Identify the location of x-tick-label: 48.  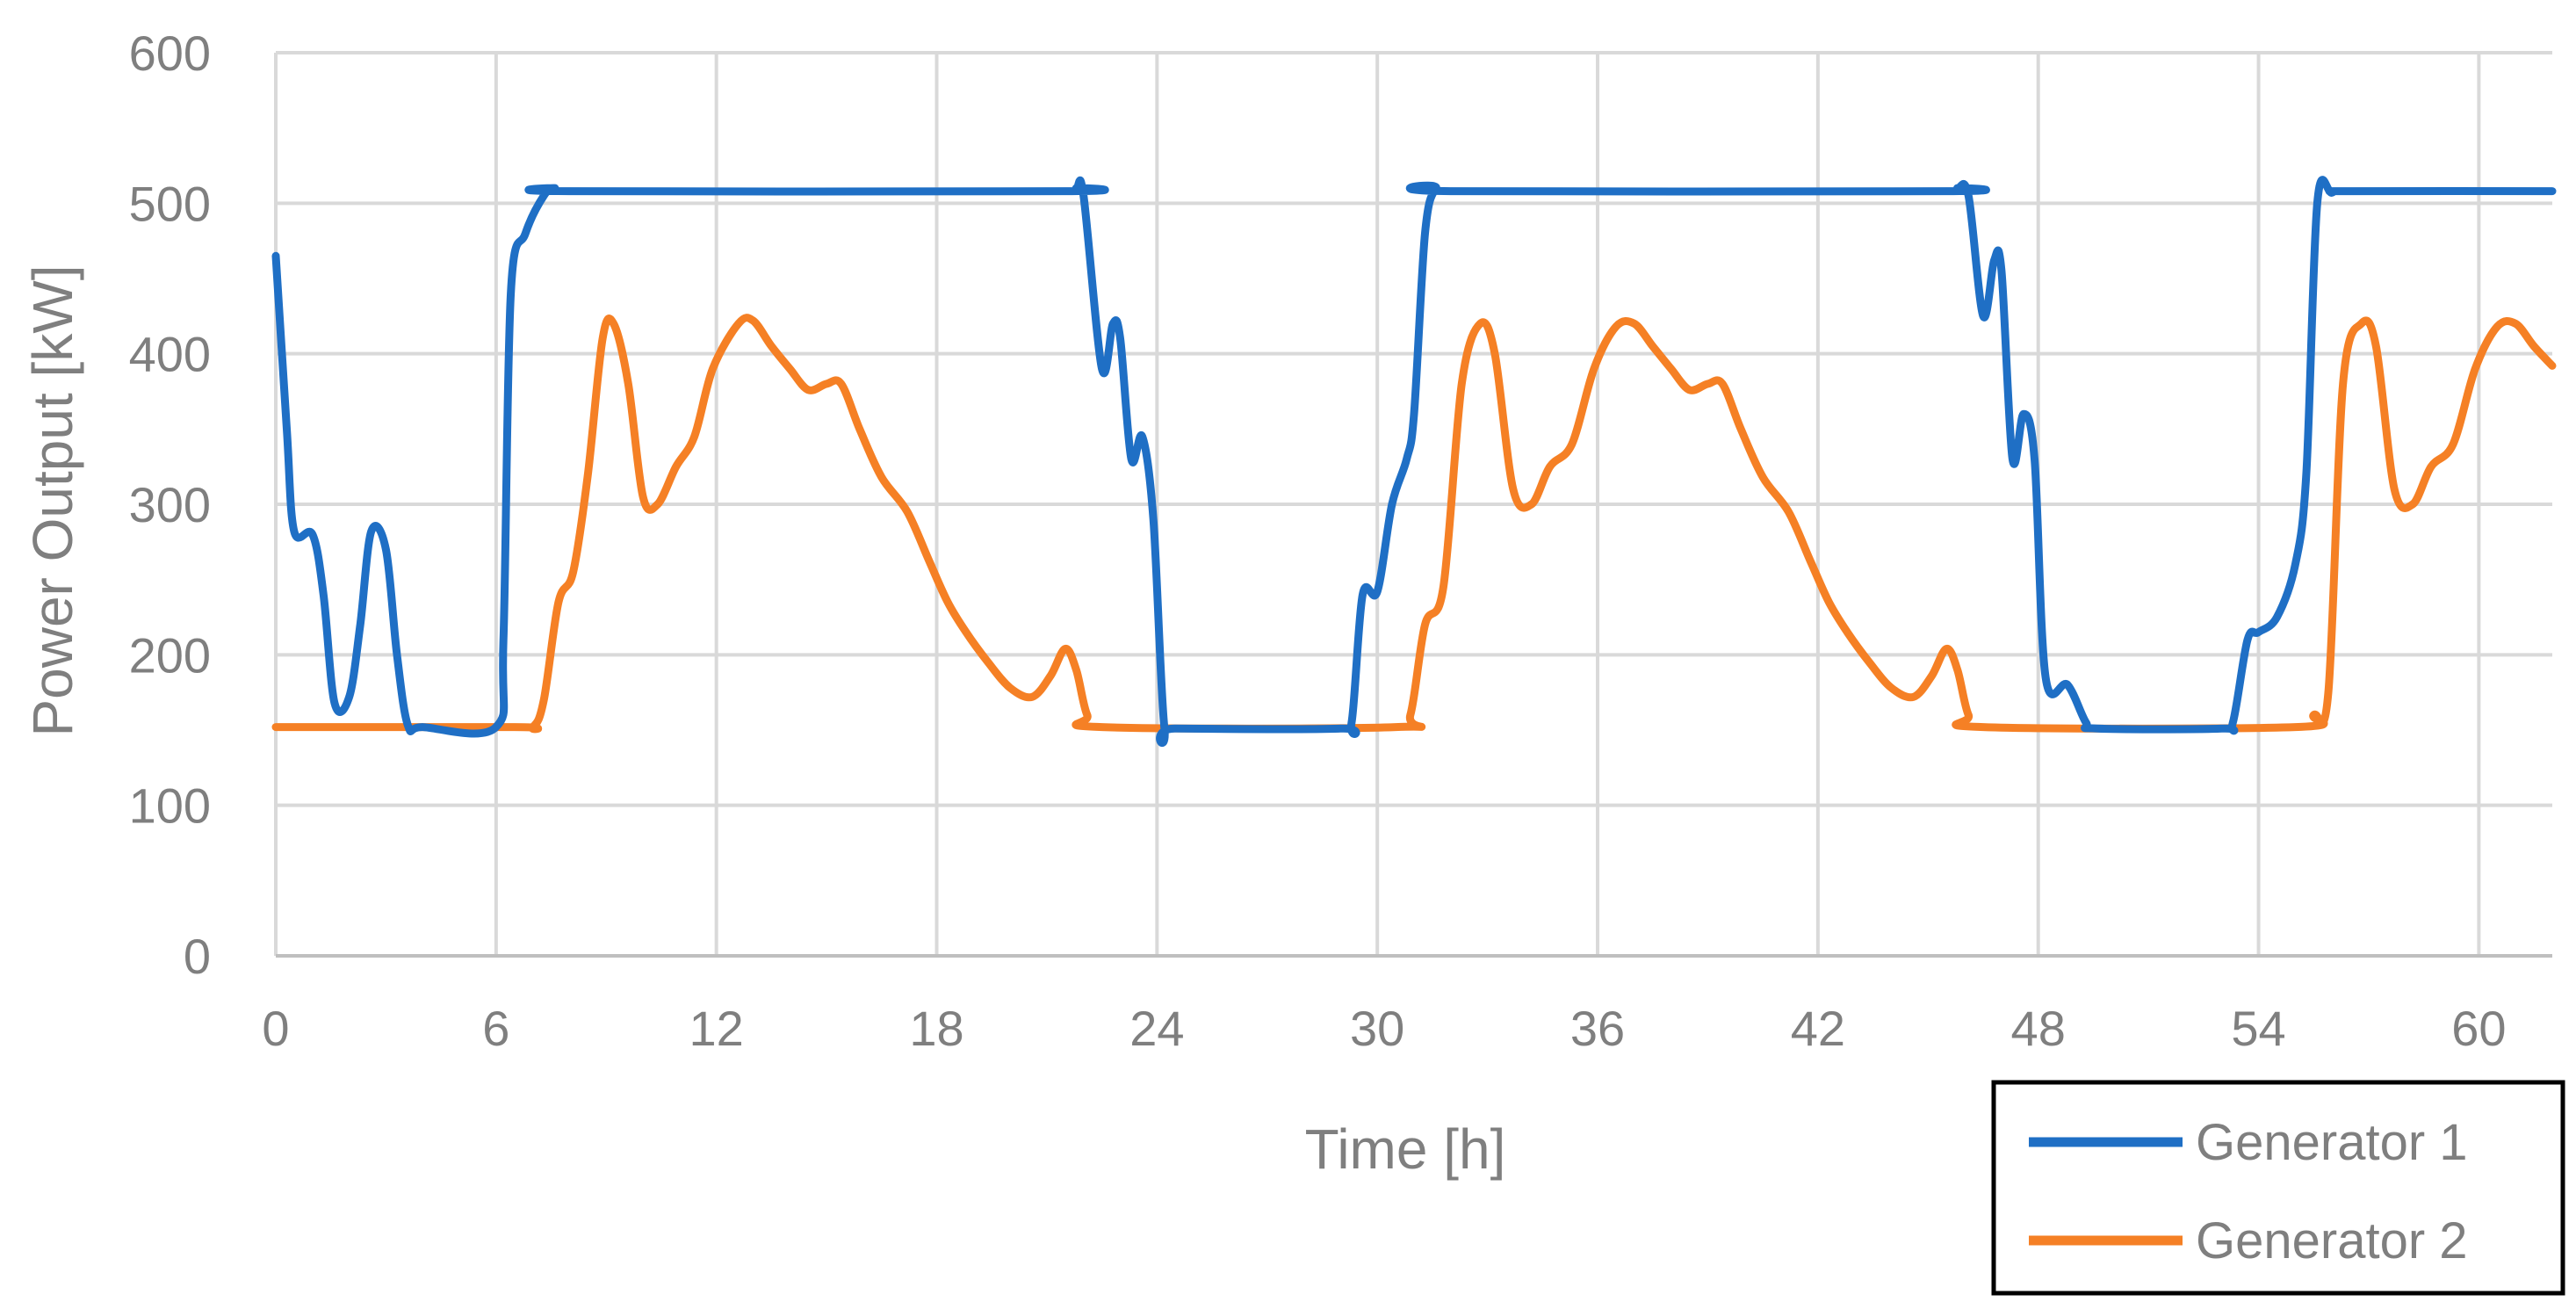
(2038, 1028).